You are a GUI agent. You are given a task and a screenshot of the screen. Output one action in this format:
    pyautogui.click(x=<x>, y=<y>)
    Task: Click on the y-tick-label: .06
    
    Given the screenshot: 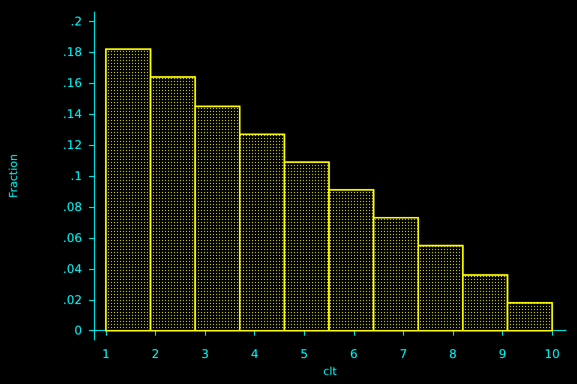 What is the action you would take?
    pyautogui.click(x=72, y=237)
    